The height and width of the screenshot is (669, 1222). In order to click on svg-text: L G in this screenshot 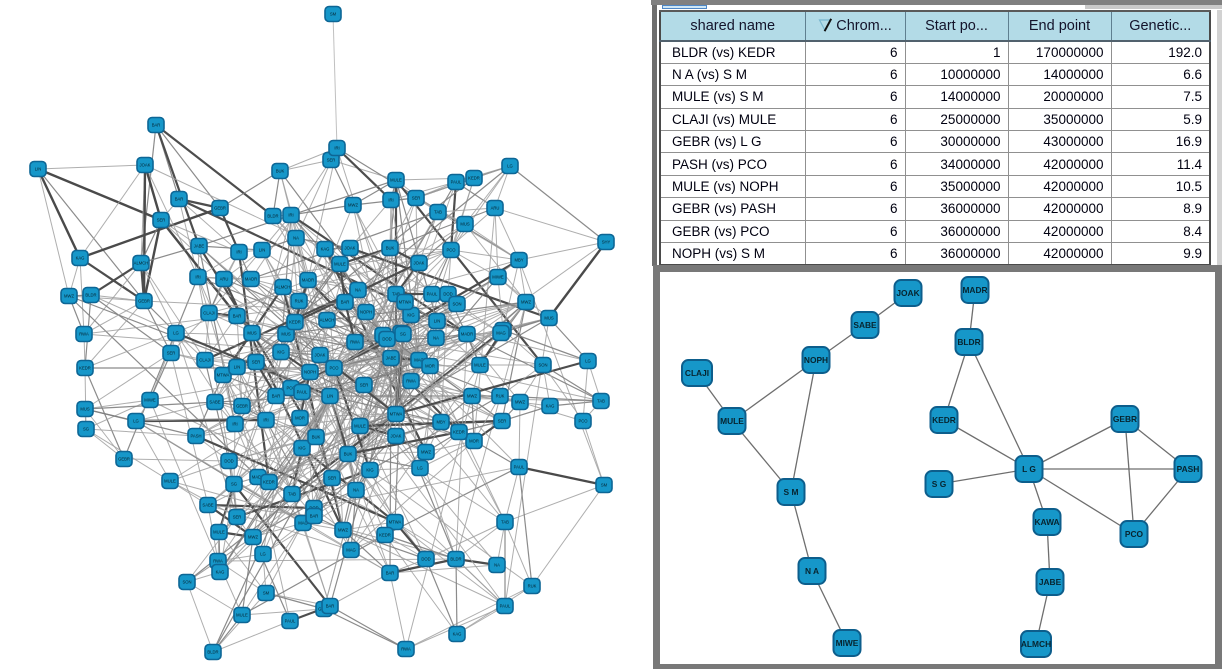, I will do `click(1029, 469)`.